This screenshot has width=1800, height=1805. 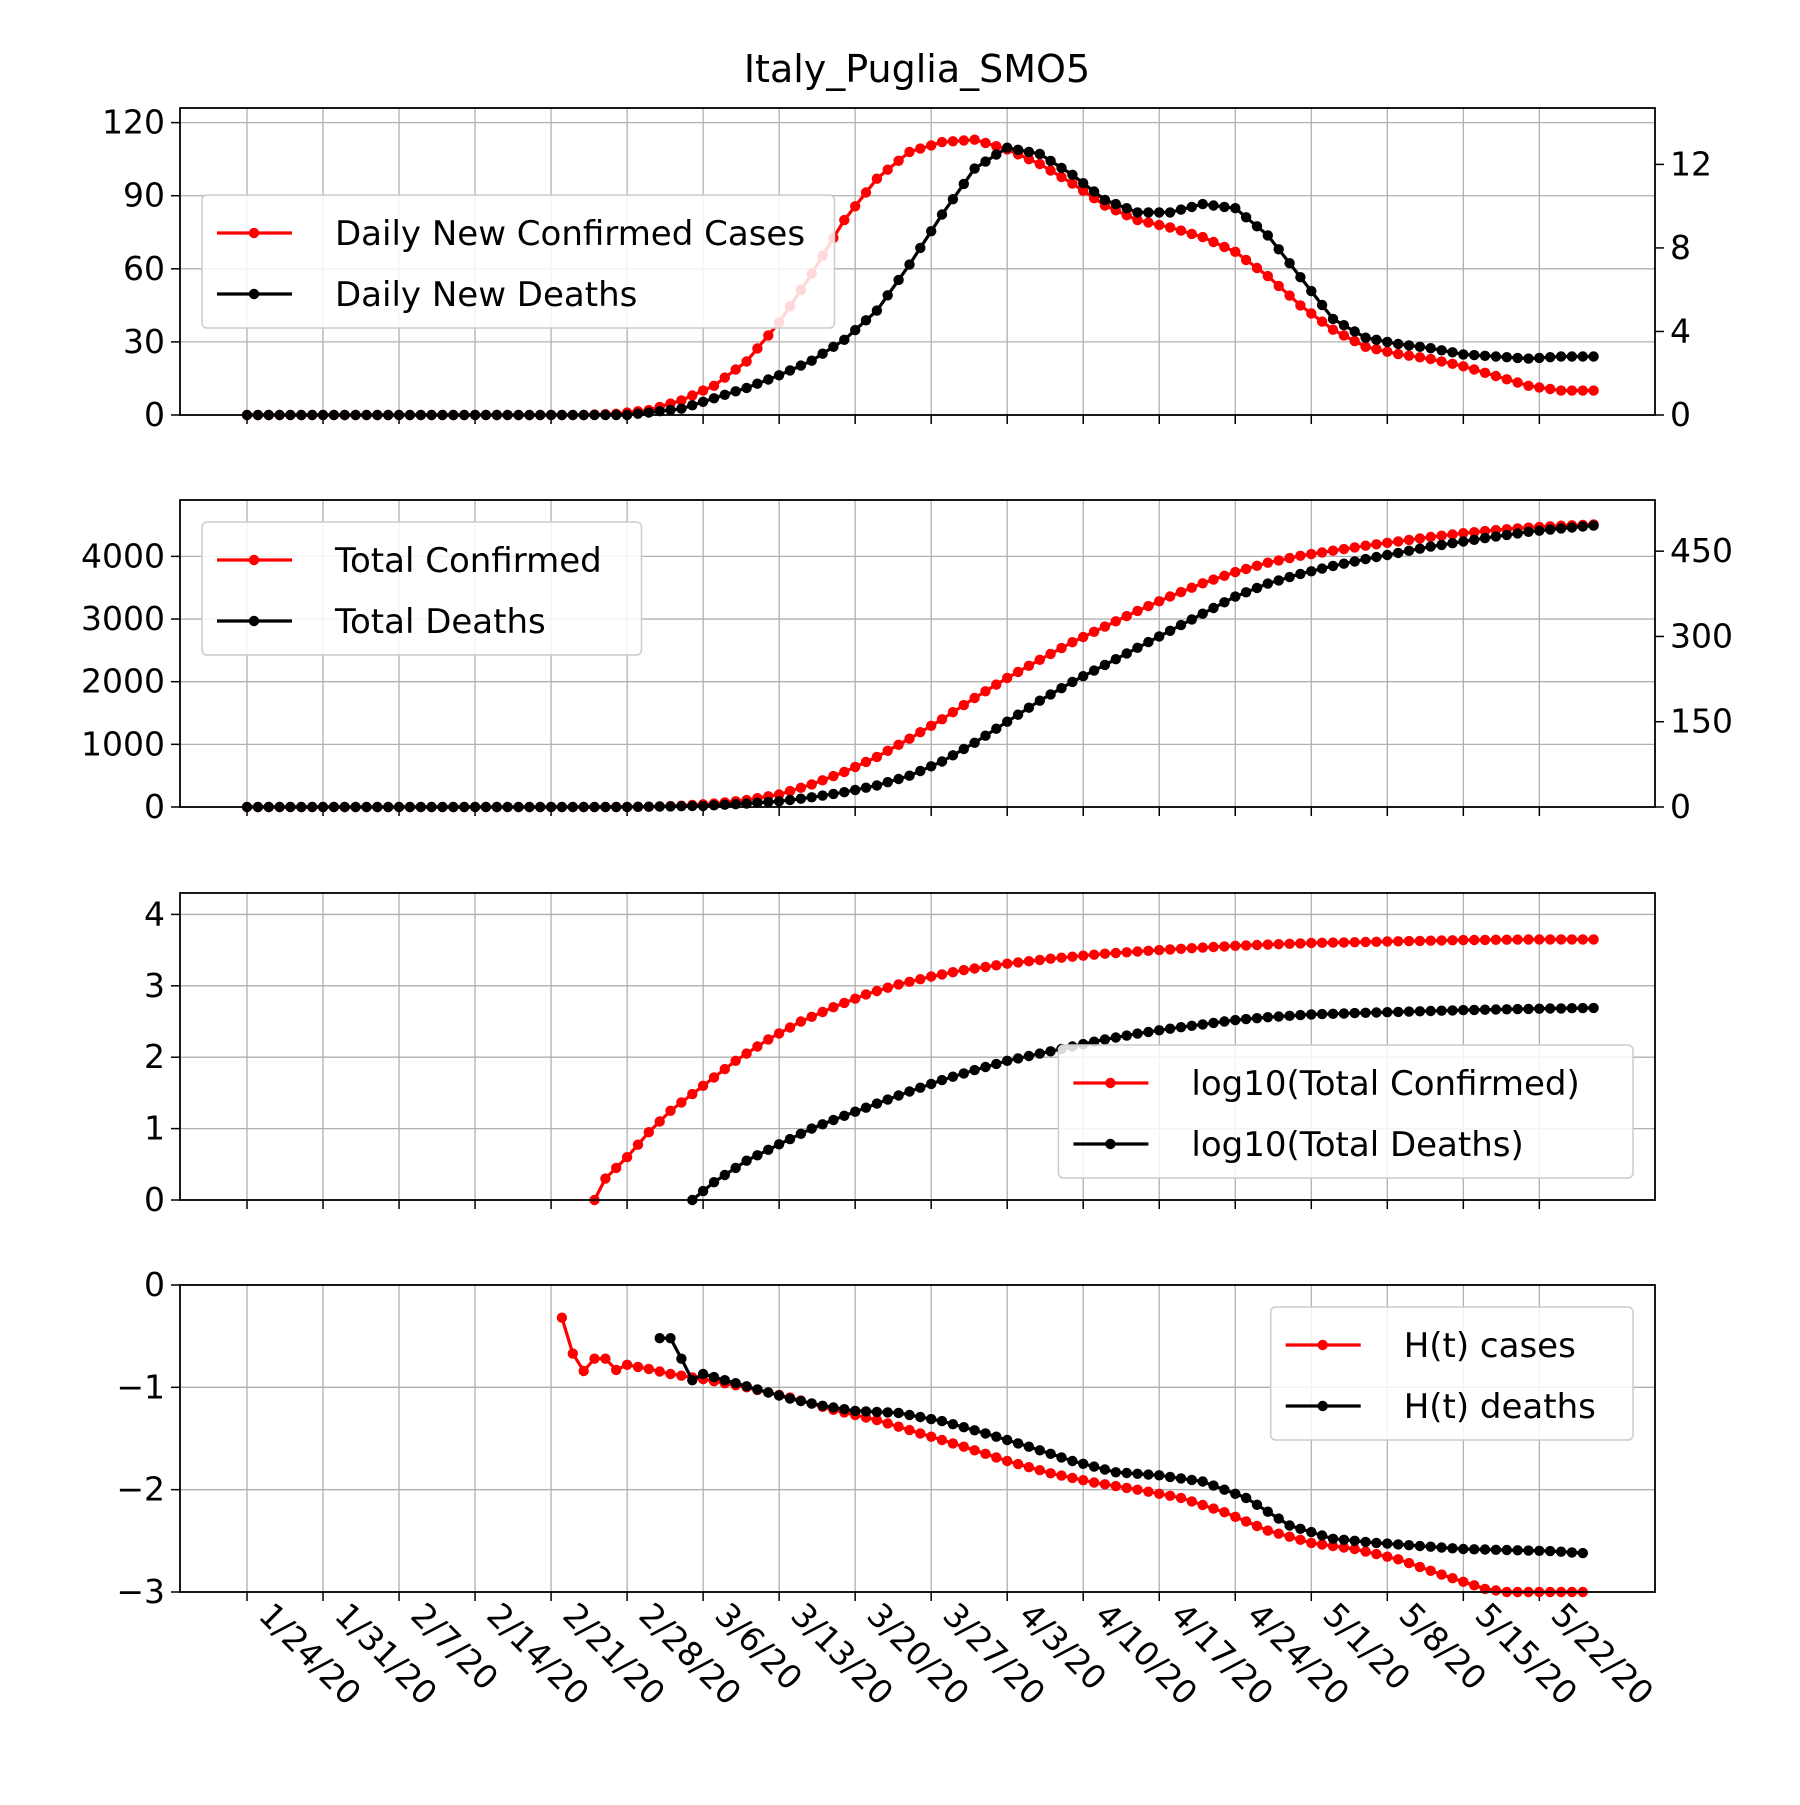 I want to click on y-tick-label: 0, so click(x=154, y=1199).